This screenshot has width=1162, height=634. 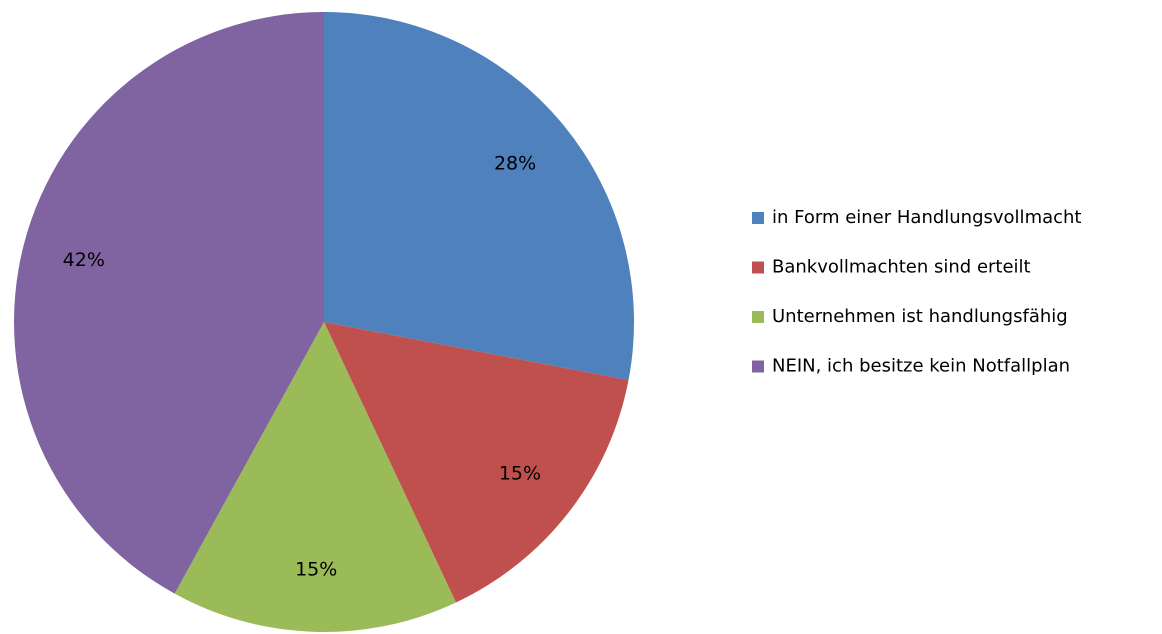 What do you see at coordinates (901, 267) in the screenshot?
I see `legend-label: Bankvollmachten sind erteilt` at bounding box center [901, 267].